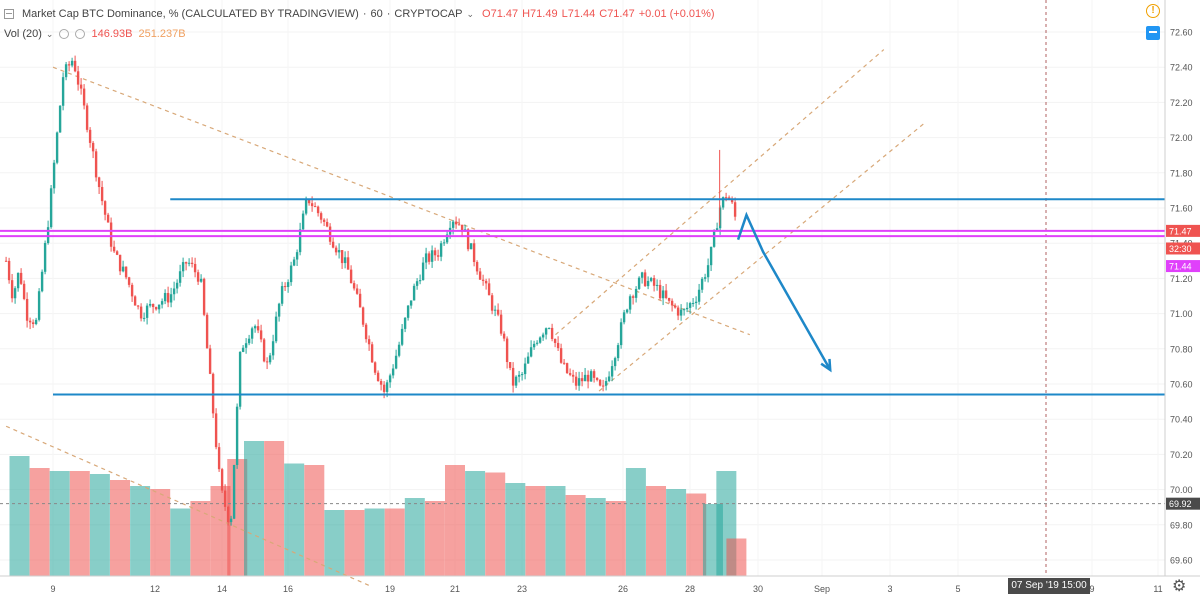 This screenshot has width=1200, height=600. Describe the element at coordinates (1181, 385) in the screenshot. I see `y-tick-label: 70.60` at that location.